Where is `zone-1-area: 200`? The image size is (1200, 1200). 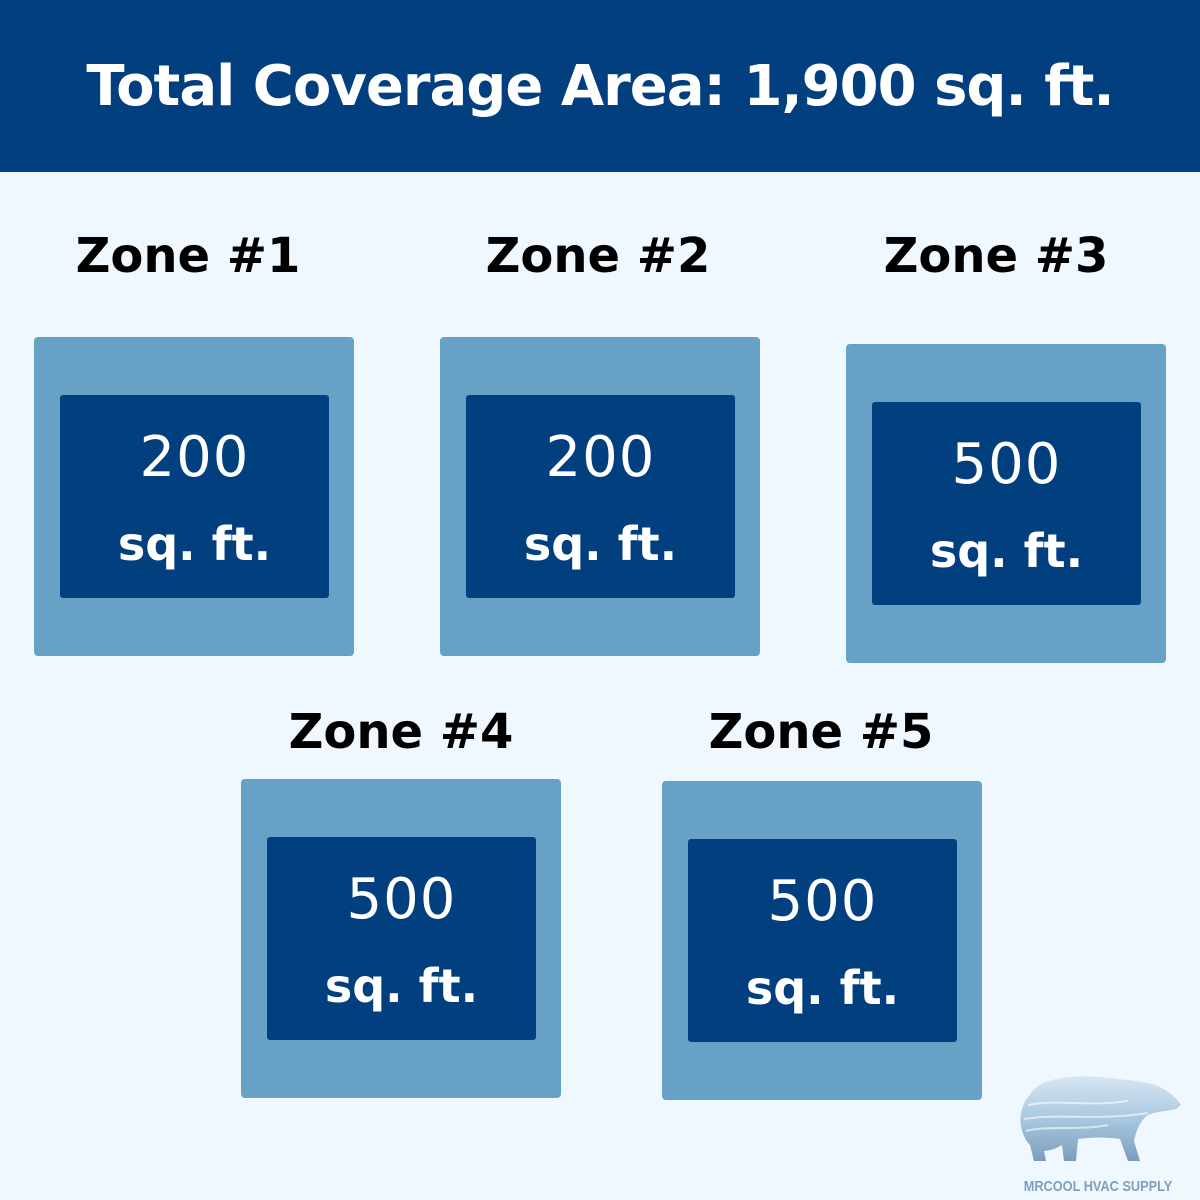 zone-1-area: 200 is located at coordinates (194, 457).